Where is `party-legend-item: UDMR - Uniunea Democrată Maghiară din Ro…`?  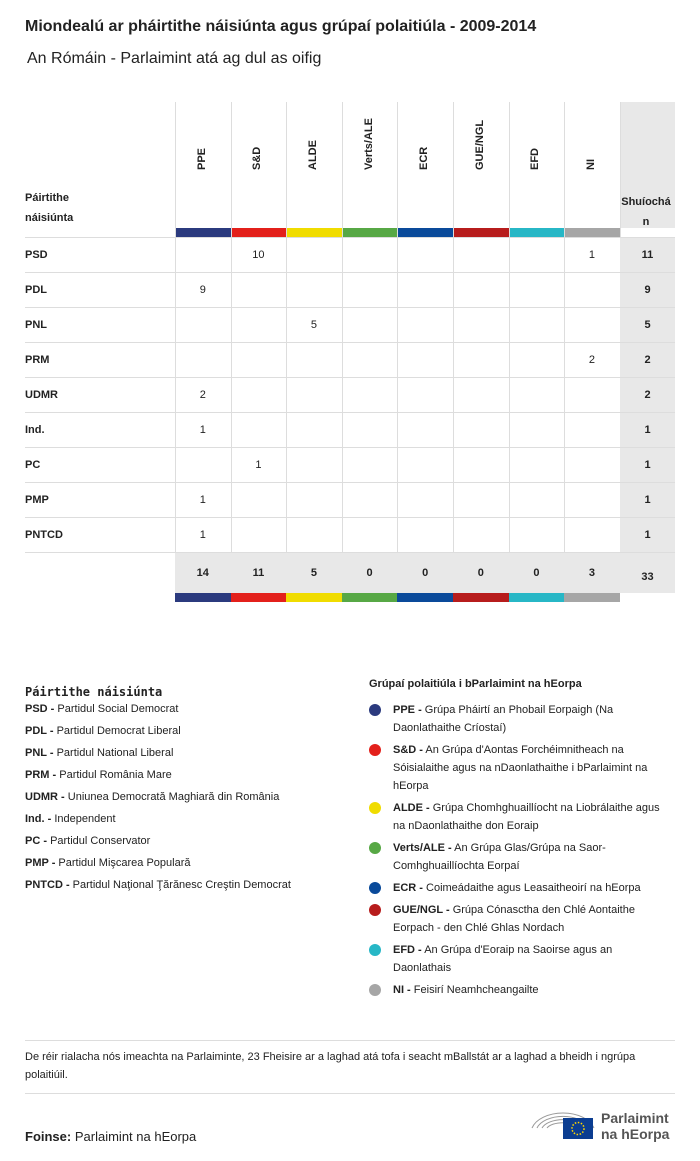
party-legend-item: UDMR - Uniunea Democrată Maghiară din Ro… is located at coordinates (190, 797).